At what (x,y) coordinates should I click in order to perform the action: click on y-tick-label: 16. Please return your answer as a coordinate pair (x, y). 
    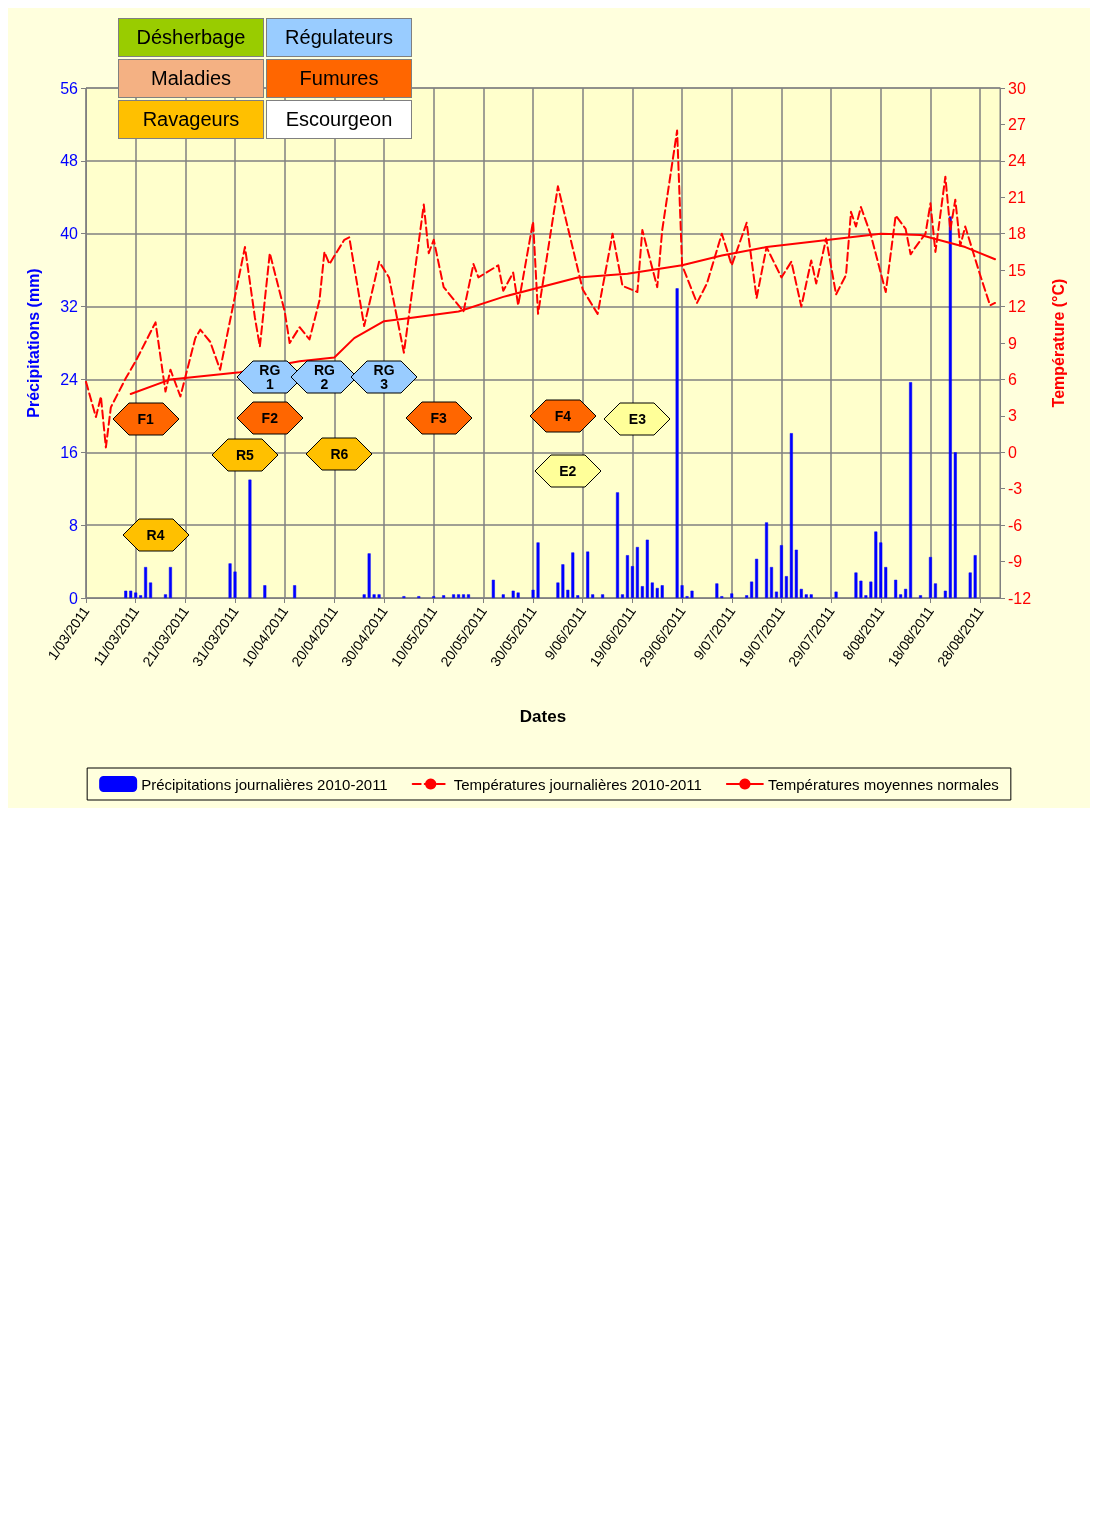
    Looking at the image, I should click on (69, 452).